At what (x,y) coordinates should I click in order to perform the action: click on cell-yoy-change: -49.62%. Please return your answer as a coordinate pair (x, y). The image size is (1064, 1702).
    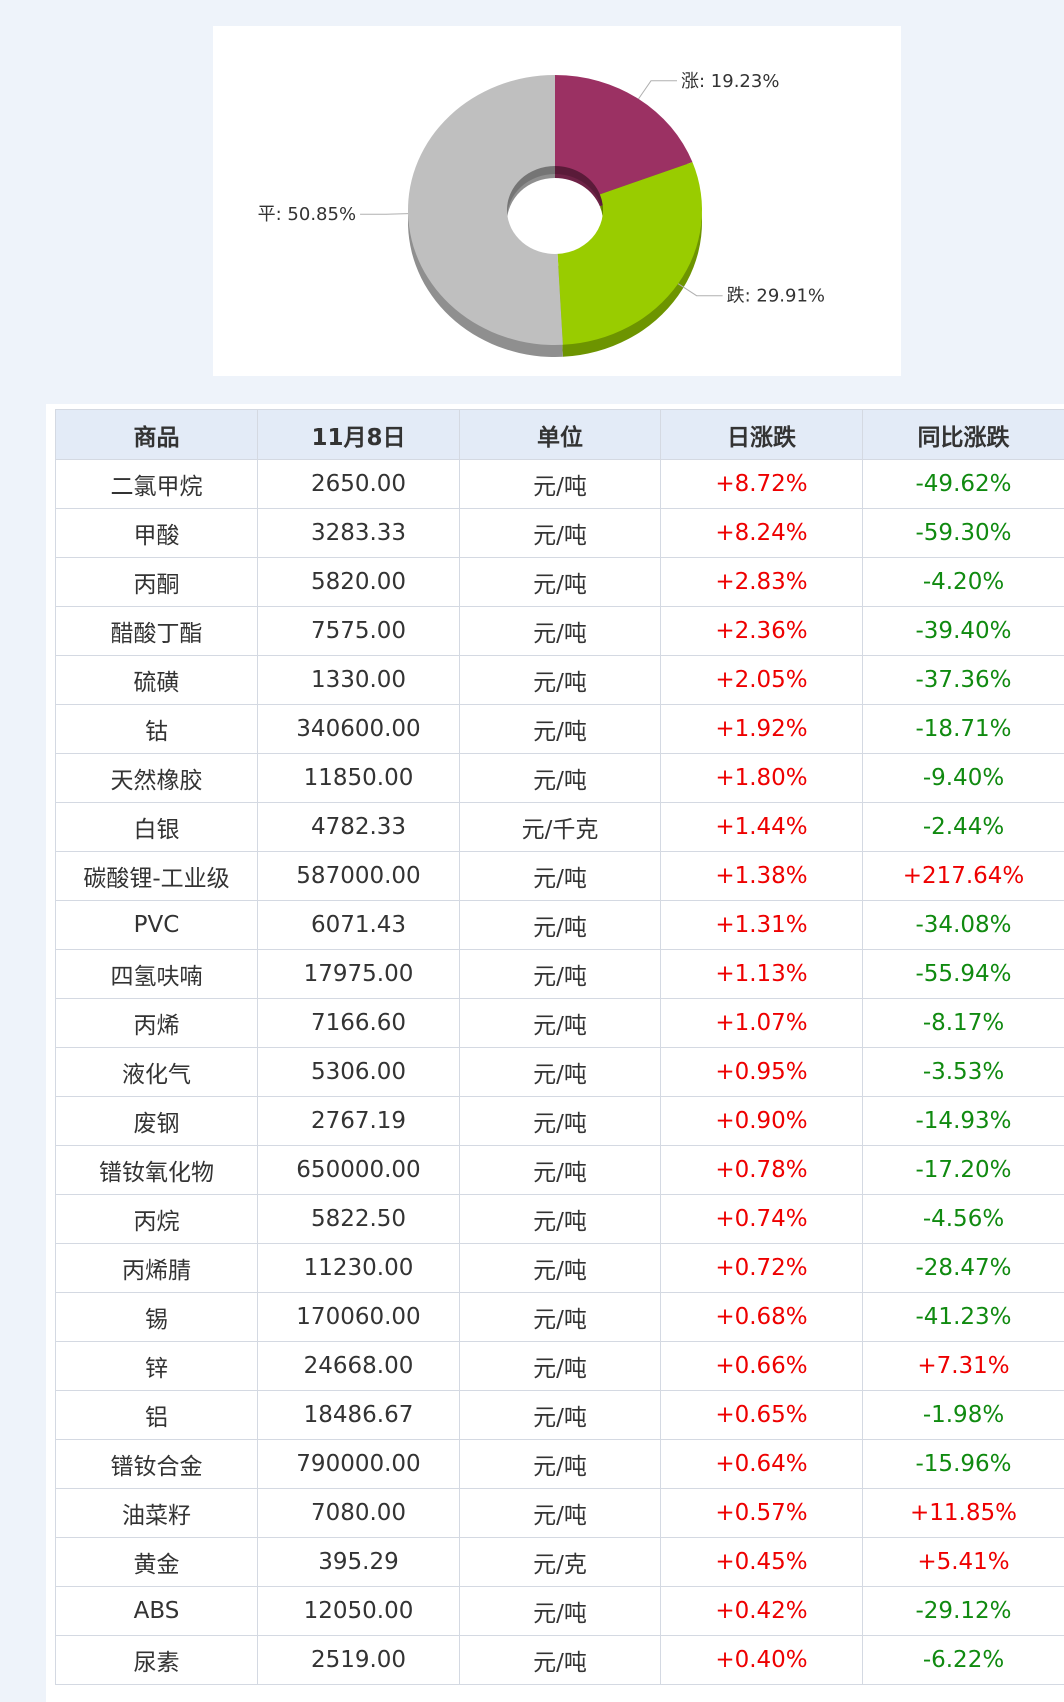
    Looking at the image, I should click on (963, 484).